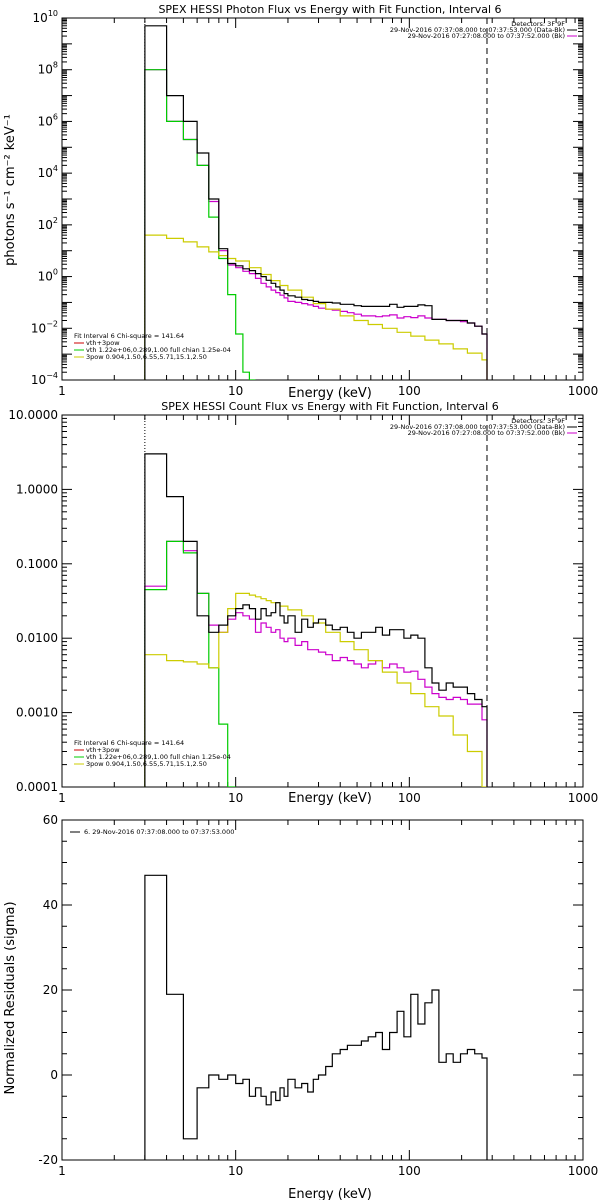  What do you see at coordinates (190, 663) in the screenshot?
I see `series-line-vth` at bounding box center [190, 663].